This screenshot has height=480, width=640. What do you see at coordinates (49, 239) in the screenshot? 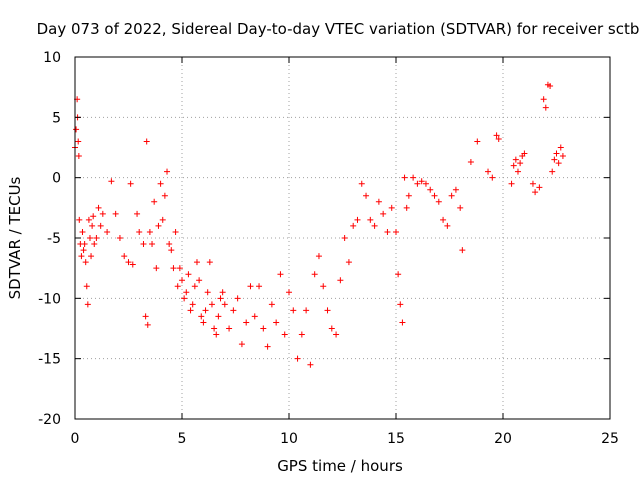
I see `y-tick-labels: -20 -15 -10 -5 0 5 10` at bounding box center [49, 239].